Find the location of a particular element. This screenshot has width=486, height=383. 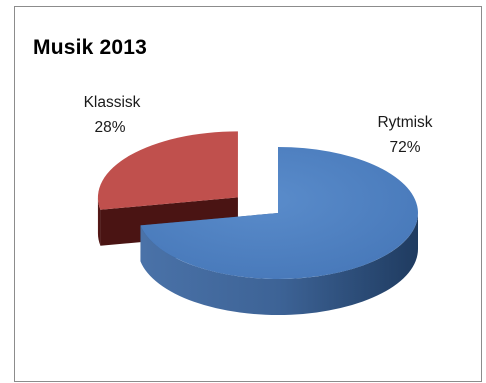

slice-value-klassisk: 28% is located at coordinates (109, 127).